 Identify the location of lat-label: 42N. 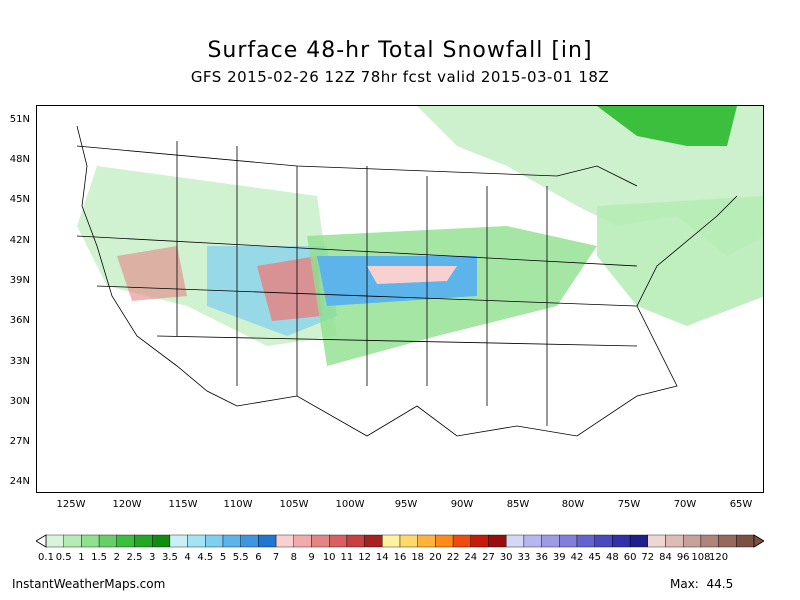
(19, 240).